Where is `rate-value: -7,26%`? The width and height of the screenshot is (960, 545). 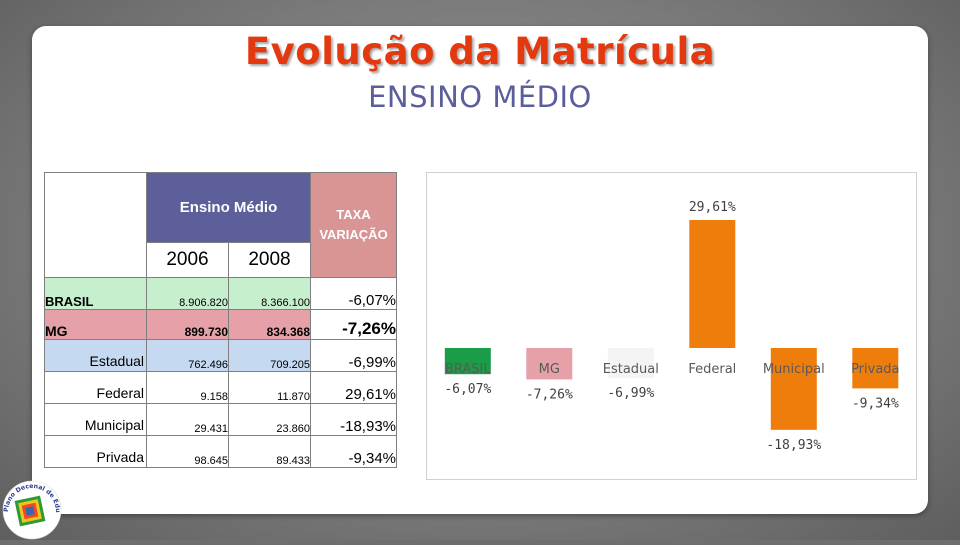
rate-value: -7,26% is located at coordinates (353, 324).